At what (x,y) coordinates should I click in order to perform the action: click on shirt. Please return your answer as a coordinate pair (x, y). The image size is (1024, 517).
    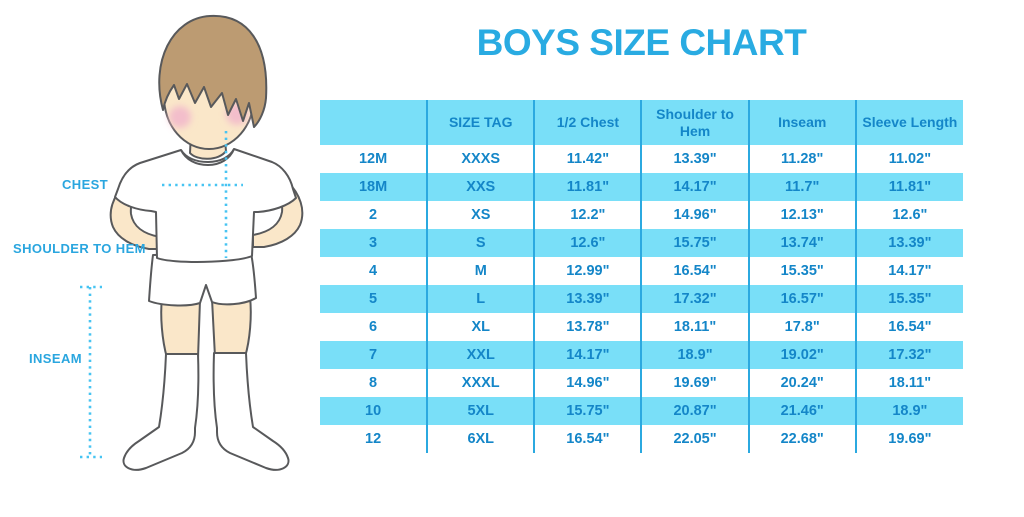
    Looking at the image, I should click on (205, 205).